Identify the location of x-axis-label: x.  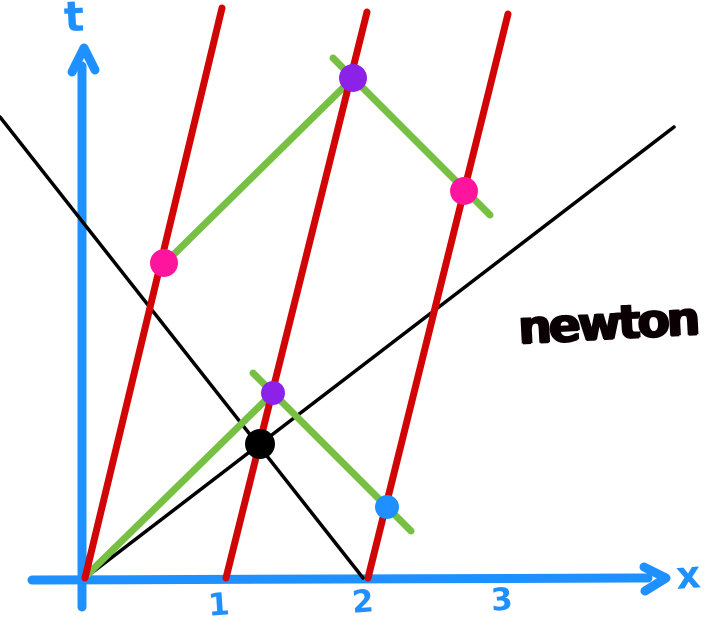
(688, 575).